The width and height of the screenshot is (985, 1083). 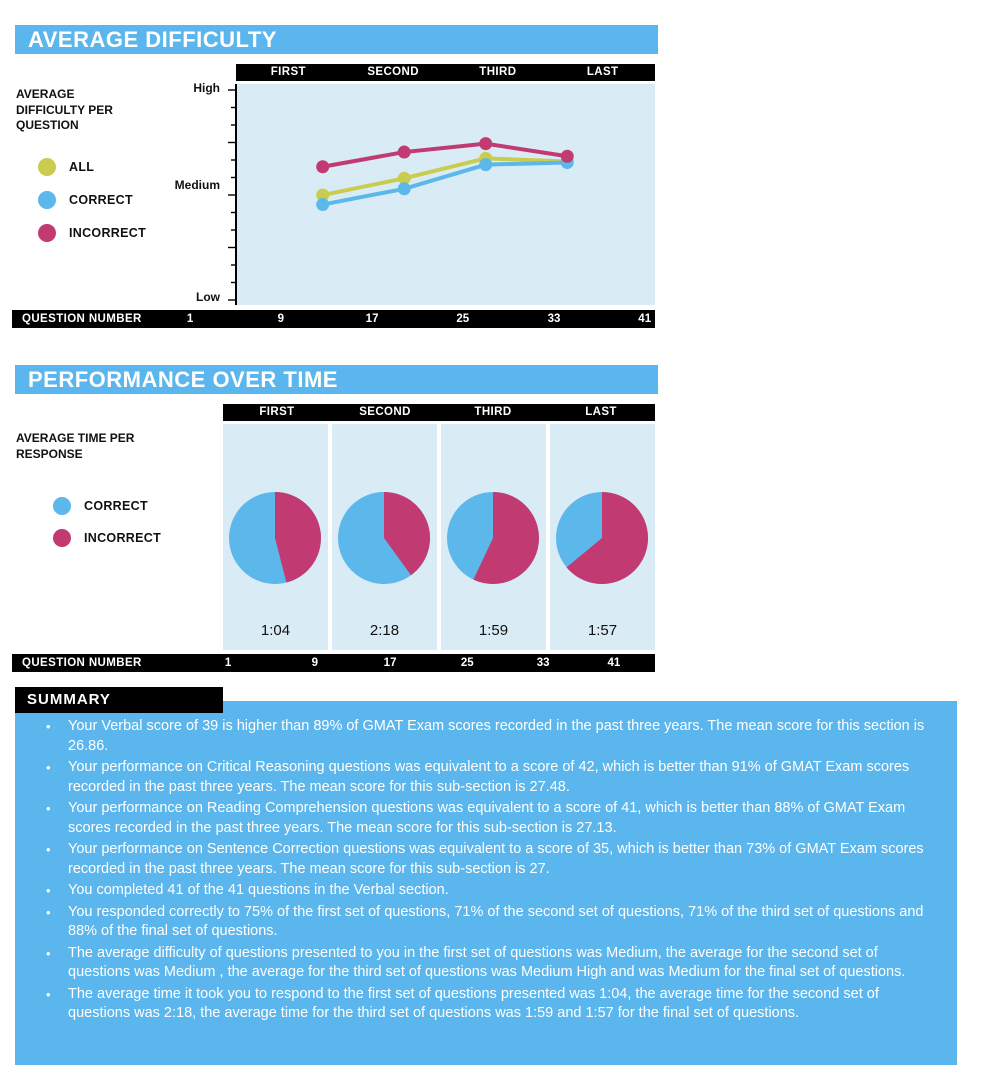 What do you see at coordinates (197, 185) in the screenshot?
I see `y-label-medium: Medium` at bounding box center [197, 185].